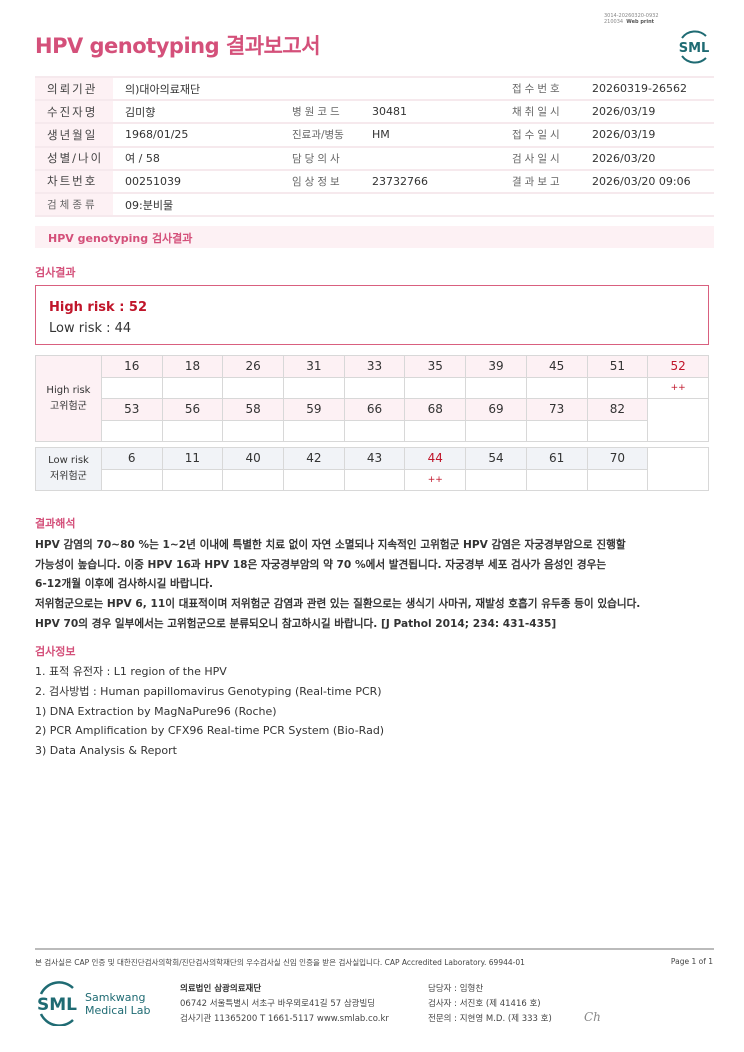 Image resolution: width=744 pixels, height=1052 pixels. I want to click on info-label: 접수번호, so click(540, 88).